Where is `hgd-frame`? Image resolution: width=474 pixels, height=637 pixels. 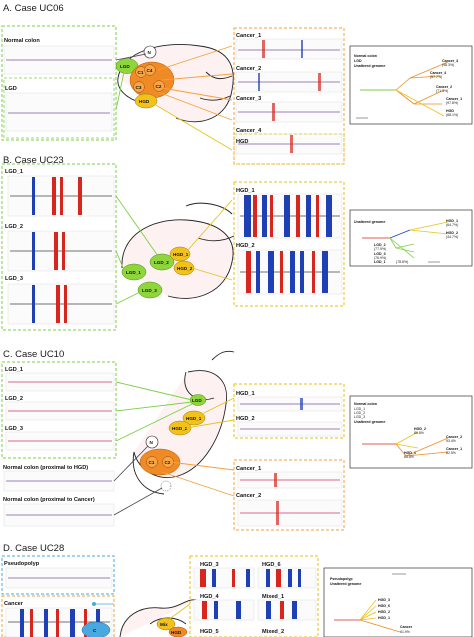 hgd-frame is located at coordinates (289, 411).